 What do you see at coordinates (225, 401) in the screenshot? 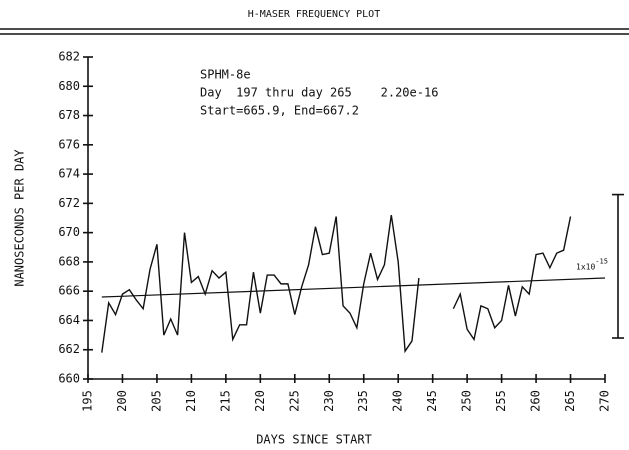
I see `x-tick-label: 215` at bounding box center [225, 401].